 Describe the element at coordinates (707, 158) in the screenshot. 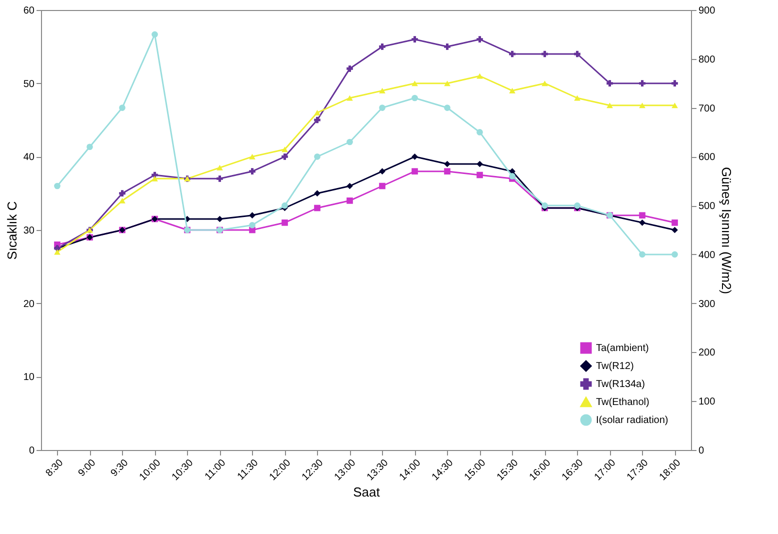

I see `y2-tick-label: 600` at that location.